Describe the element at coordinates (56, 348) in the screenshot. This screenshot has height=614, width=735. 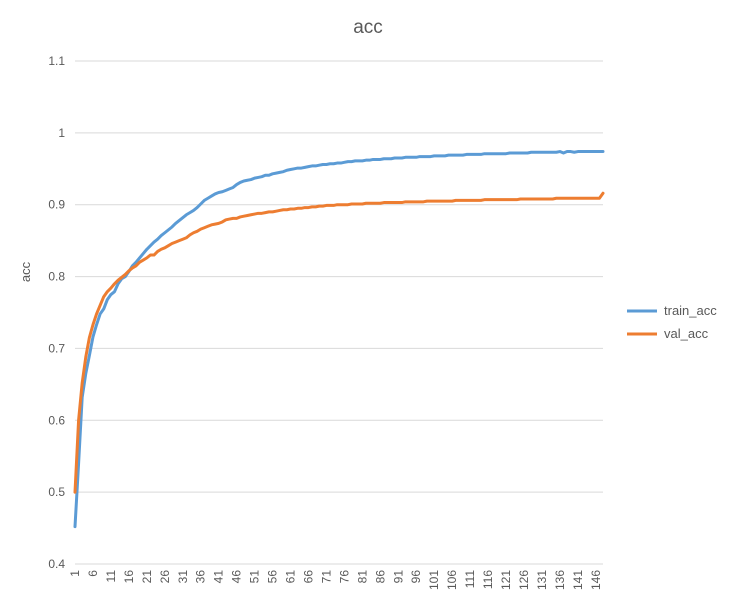
I see `y-tick-label: 0.7` at that location.